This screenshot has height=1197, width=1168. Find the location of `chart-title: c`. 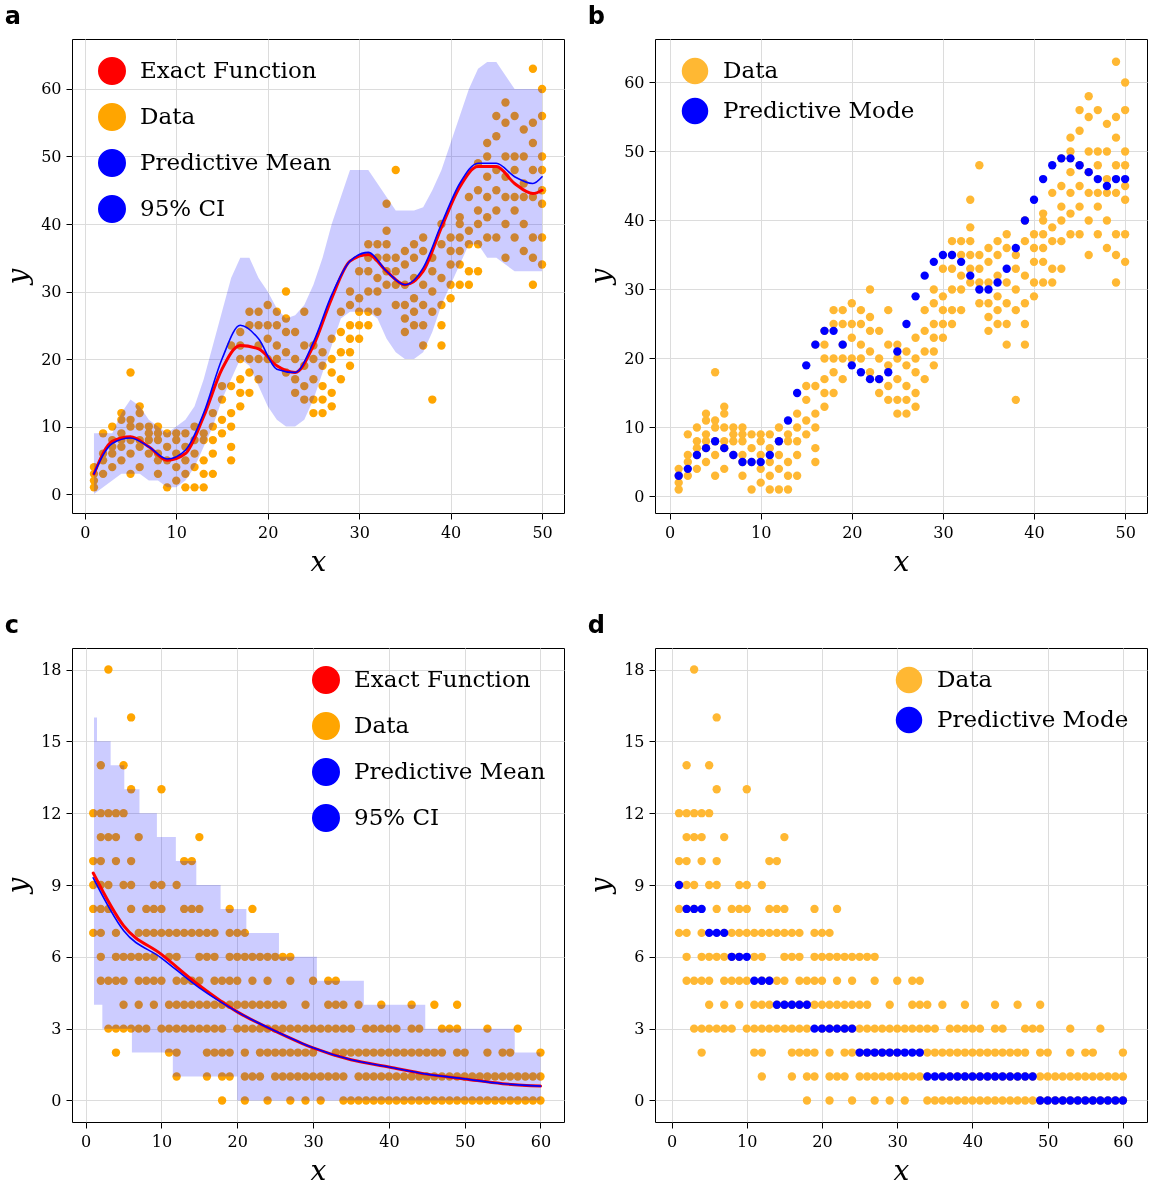

chart-title: c is located at coordinates (11, 625).